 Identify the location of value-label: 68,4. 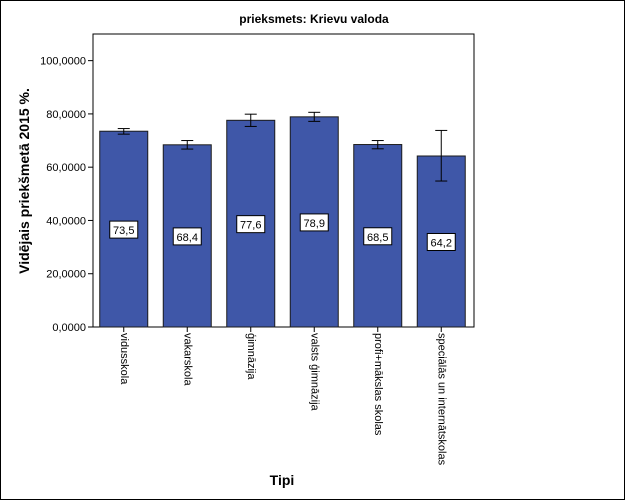
(187, 238).